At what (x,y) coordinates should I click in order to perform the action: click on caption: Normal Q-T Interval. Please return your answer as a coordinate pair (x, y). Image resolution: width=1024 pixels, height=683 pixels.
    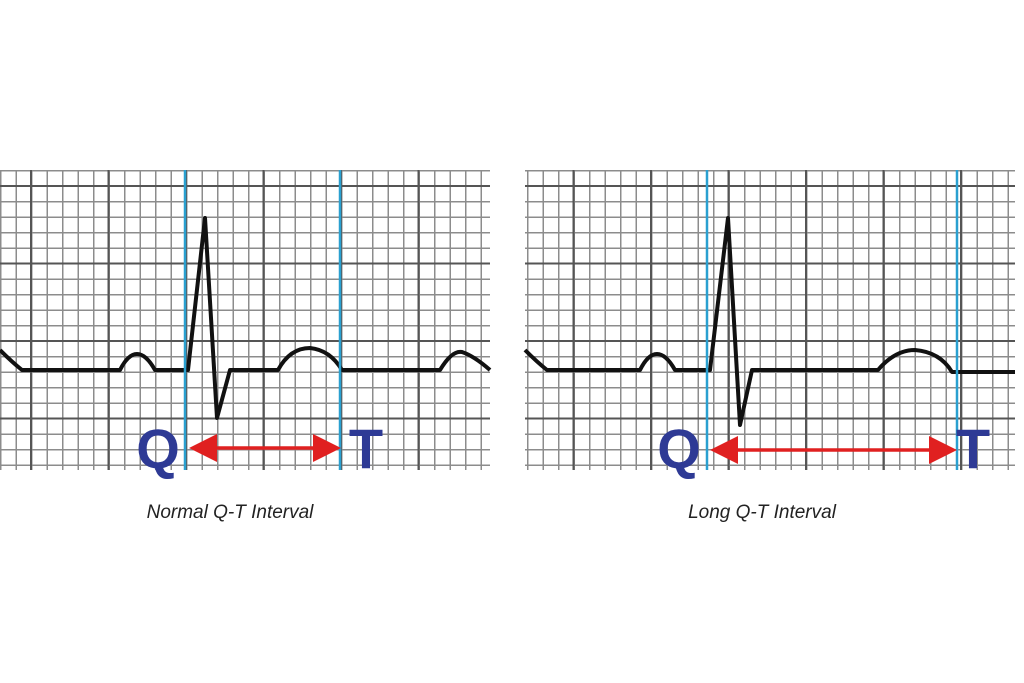
    Looking at the image, I should click on (231, 512).